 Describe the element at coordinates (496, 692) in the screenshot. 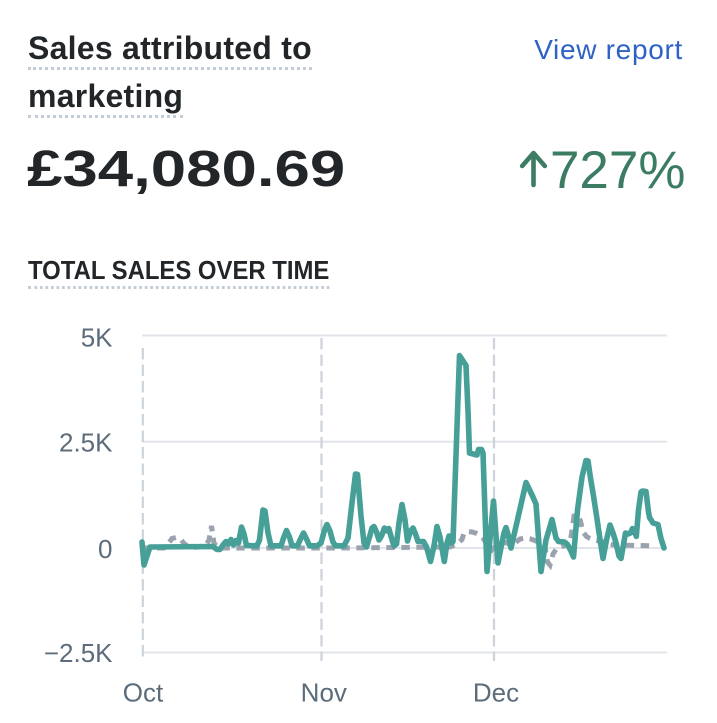

I see `svg-text: Dec` at that location.